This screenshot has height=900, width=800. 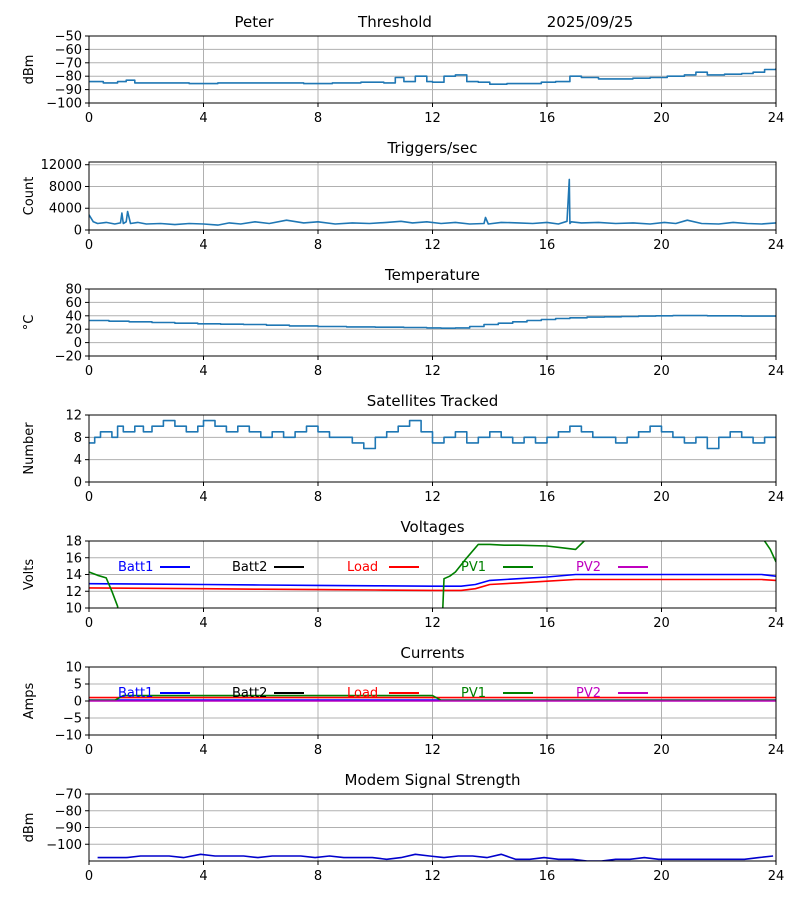 I want to click on legend-label-pv2: PV2, so click(x=588, y=693).